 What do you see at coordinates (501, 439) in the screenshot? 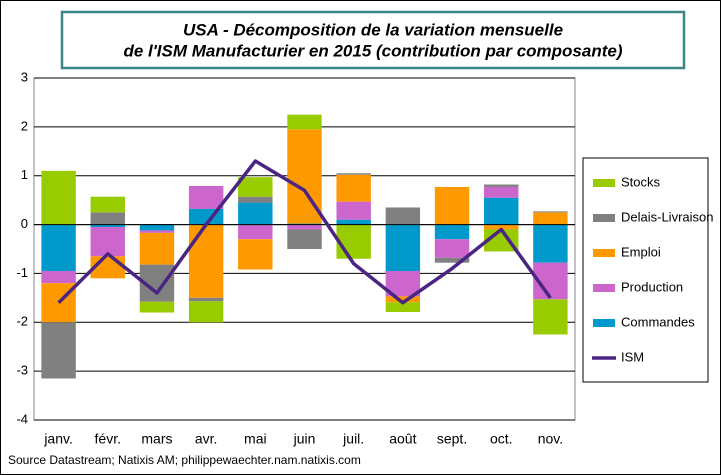
I see `x-tick-label: oct.` at bounding box center [501, 439].